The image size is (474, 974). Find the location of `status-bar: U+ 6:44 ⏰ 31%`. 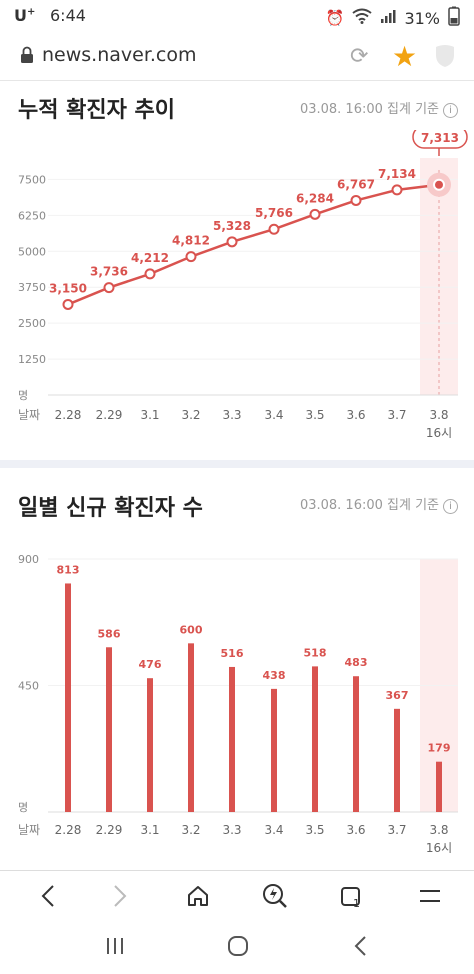

status-bar: U+ 6:44 ⏰ 31% is located at coordinates (237, 16).